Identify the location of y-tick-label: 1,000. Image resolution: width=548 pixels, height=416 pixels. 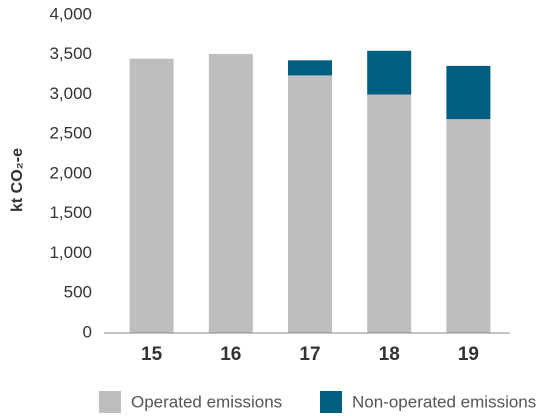
(70, 252).